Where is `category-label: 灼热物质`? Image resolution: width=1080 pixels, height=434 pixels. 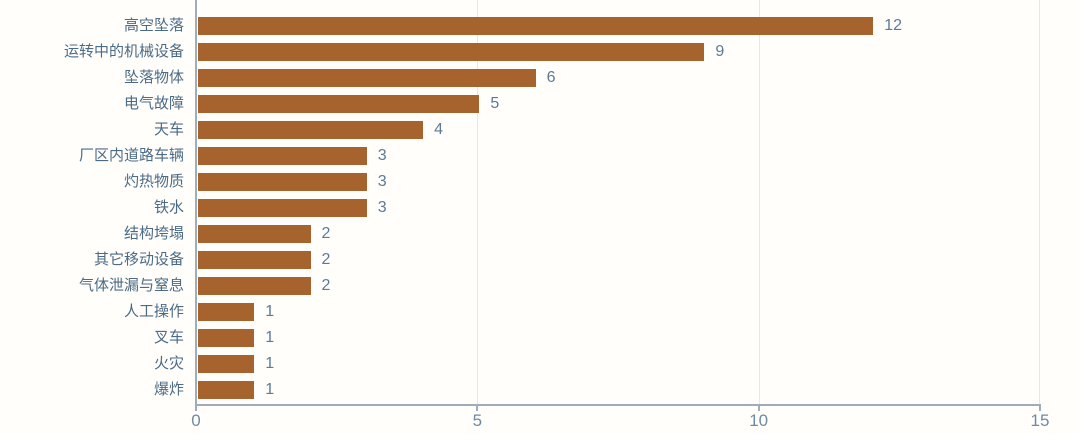 category-label: 灼热物质 is located at coordinates (153, 181).